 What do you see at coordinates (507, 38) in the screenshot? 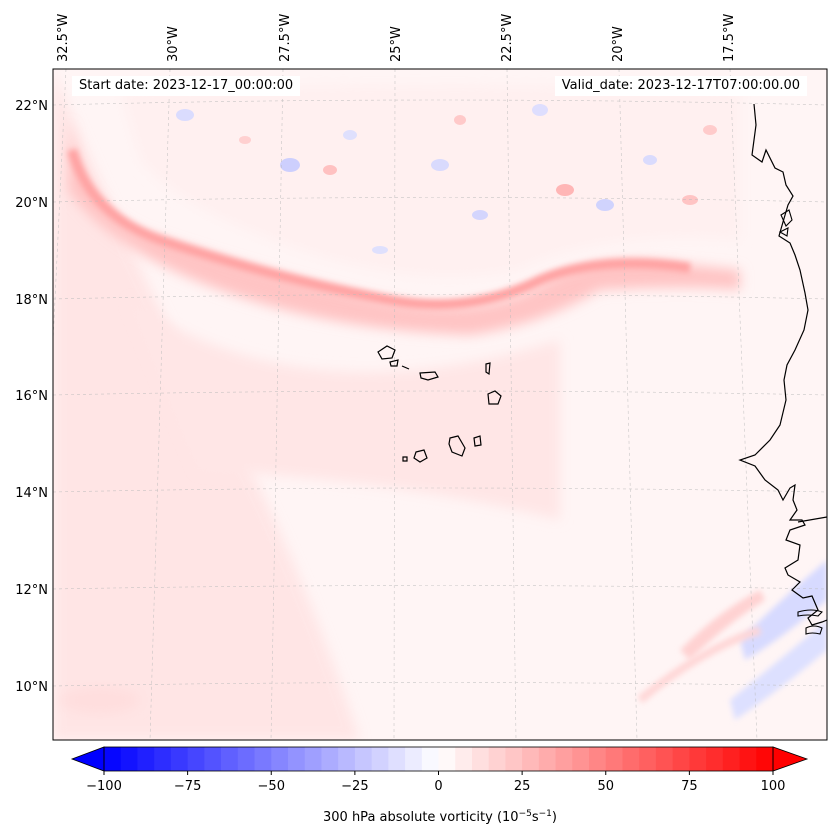
I see `lon-label: 22.5°W` at bounding box center [507, 38].